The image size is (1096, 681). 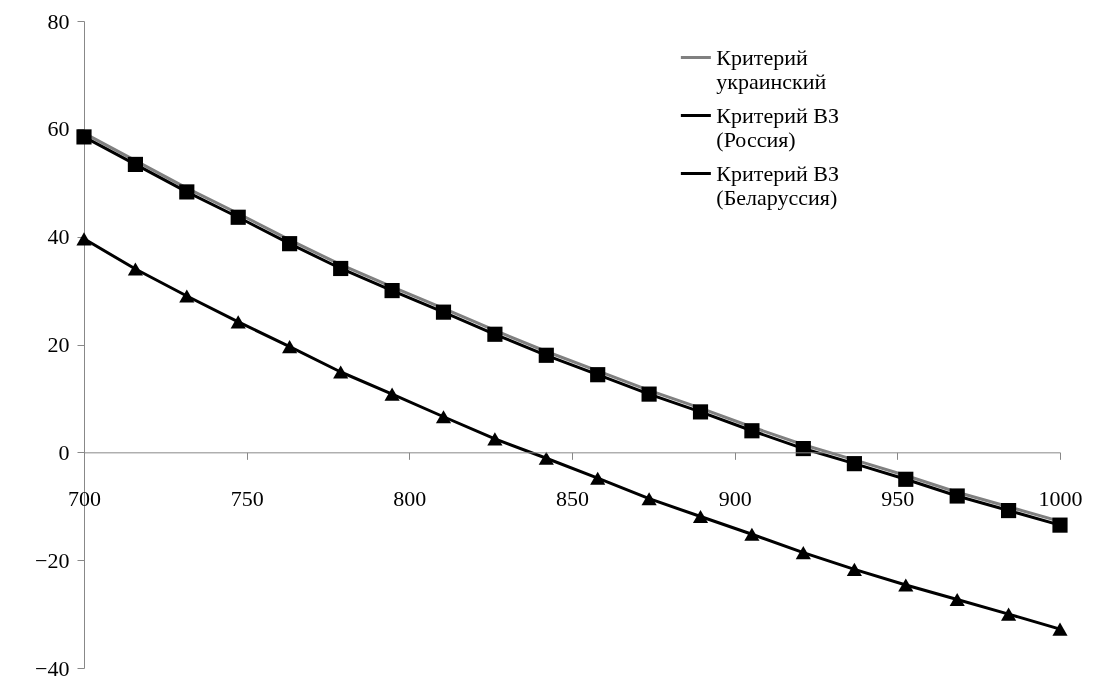 I want to click on y-tick-label: −20, so click(x=52, y=560).